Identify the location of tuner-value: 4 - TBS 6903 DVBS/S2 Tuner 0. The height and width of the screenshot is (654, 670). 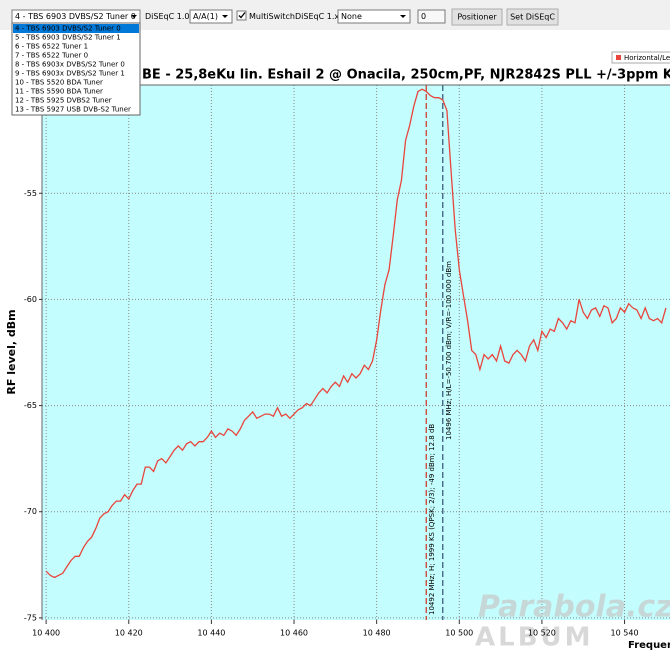
(75, 16).